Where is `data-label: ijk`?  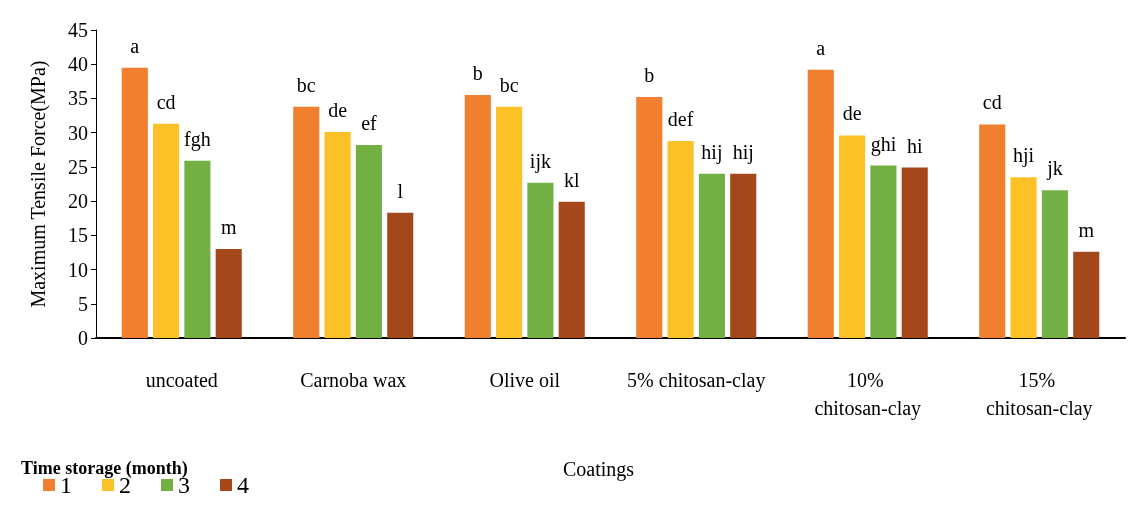 data-label: ijk is located at coordinates (540, 161).